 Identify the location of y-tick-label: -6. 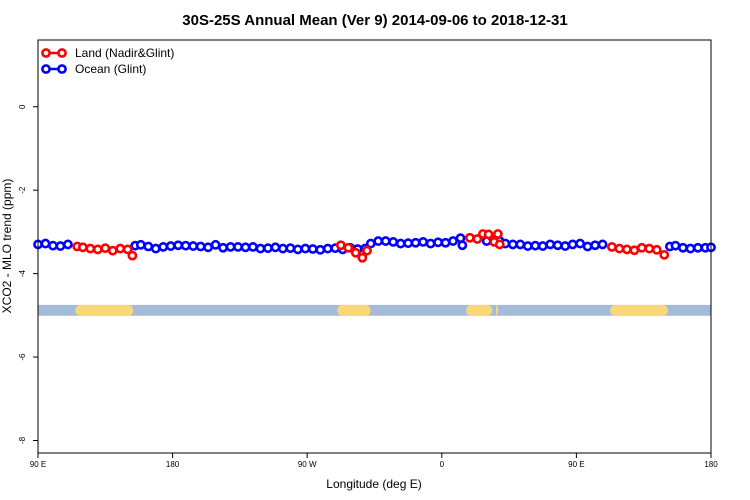
(22, 357).